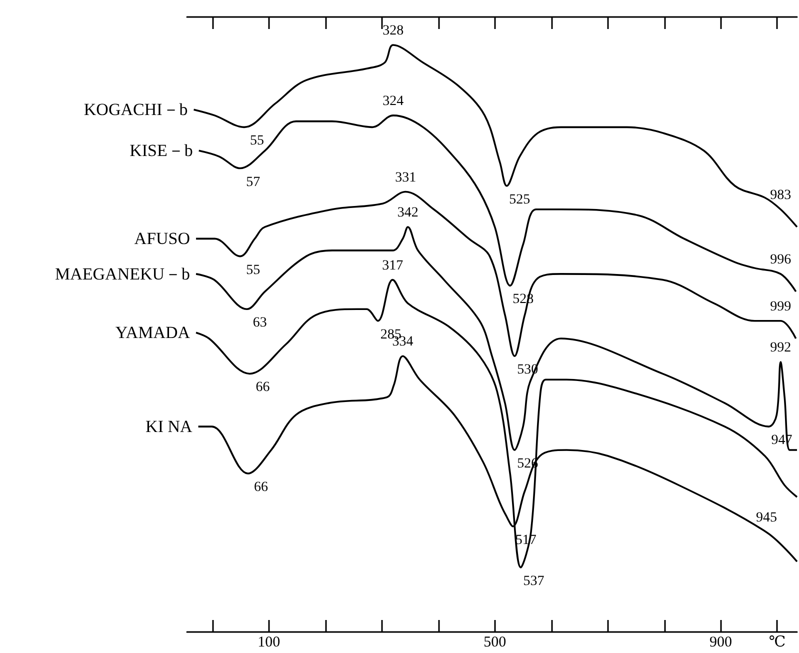 This screenshot has height=653, width=799. Describe the element at coordinates (519, 200) in the screenshot. I see `annotation: 525` at that location.